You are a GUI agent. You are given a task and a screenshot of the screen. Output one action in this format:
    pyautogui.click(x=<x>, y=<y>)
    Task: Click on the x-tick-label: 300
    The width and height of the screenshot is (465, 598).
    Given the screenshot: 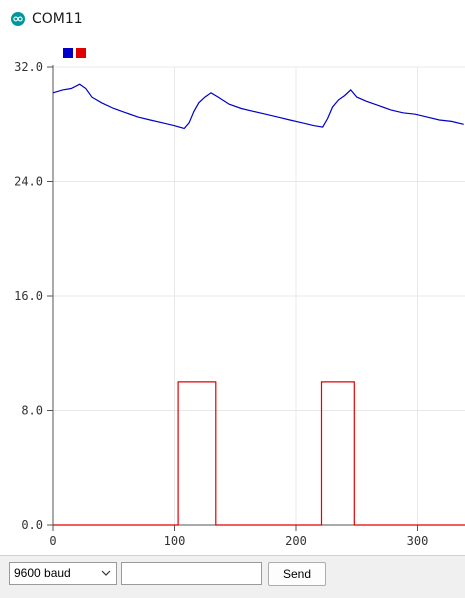 What is the action you would take?
    pyautogui.click(x=418, y=541)
    